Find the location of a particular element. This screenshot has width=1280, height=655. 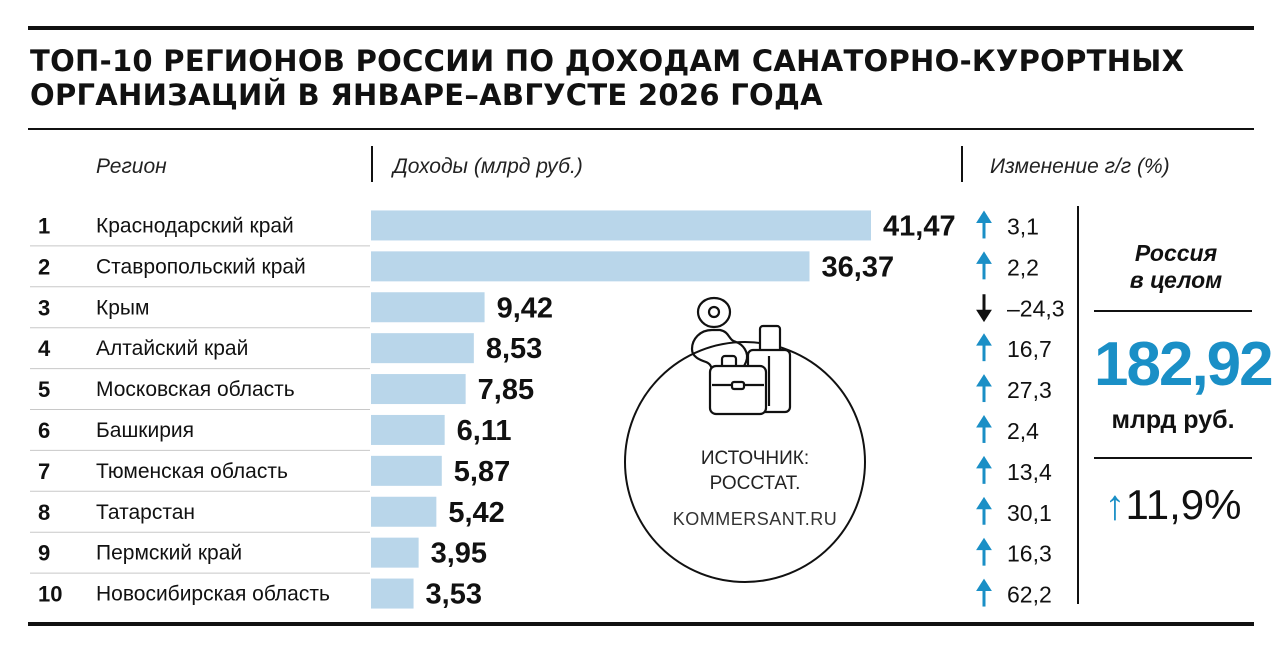

source-label: ИСТОЧНИК: is located at coordinates (755, 458).